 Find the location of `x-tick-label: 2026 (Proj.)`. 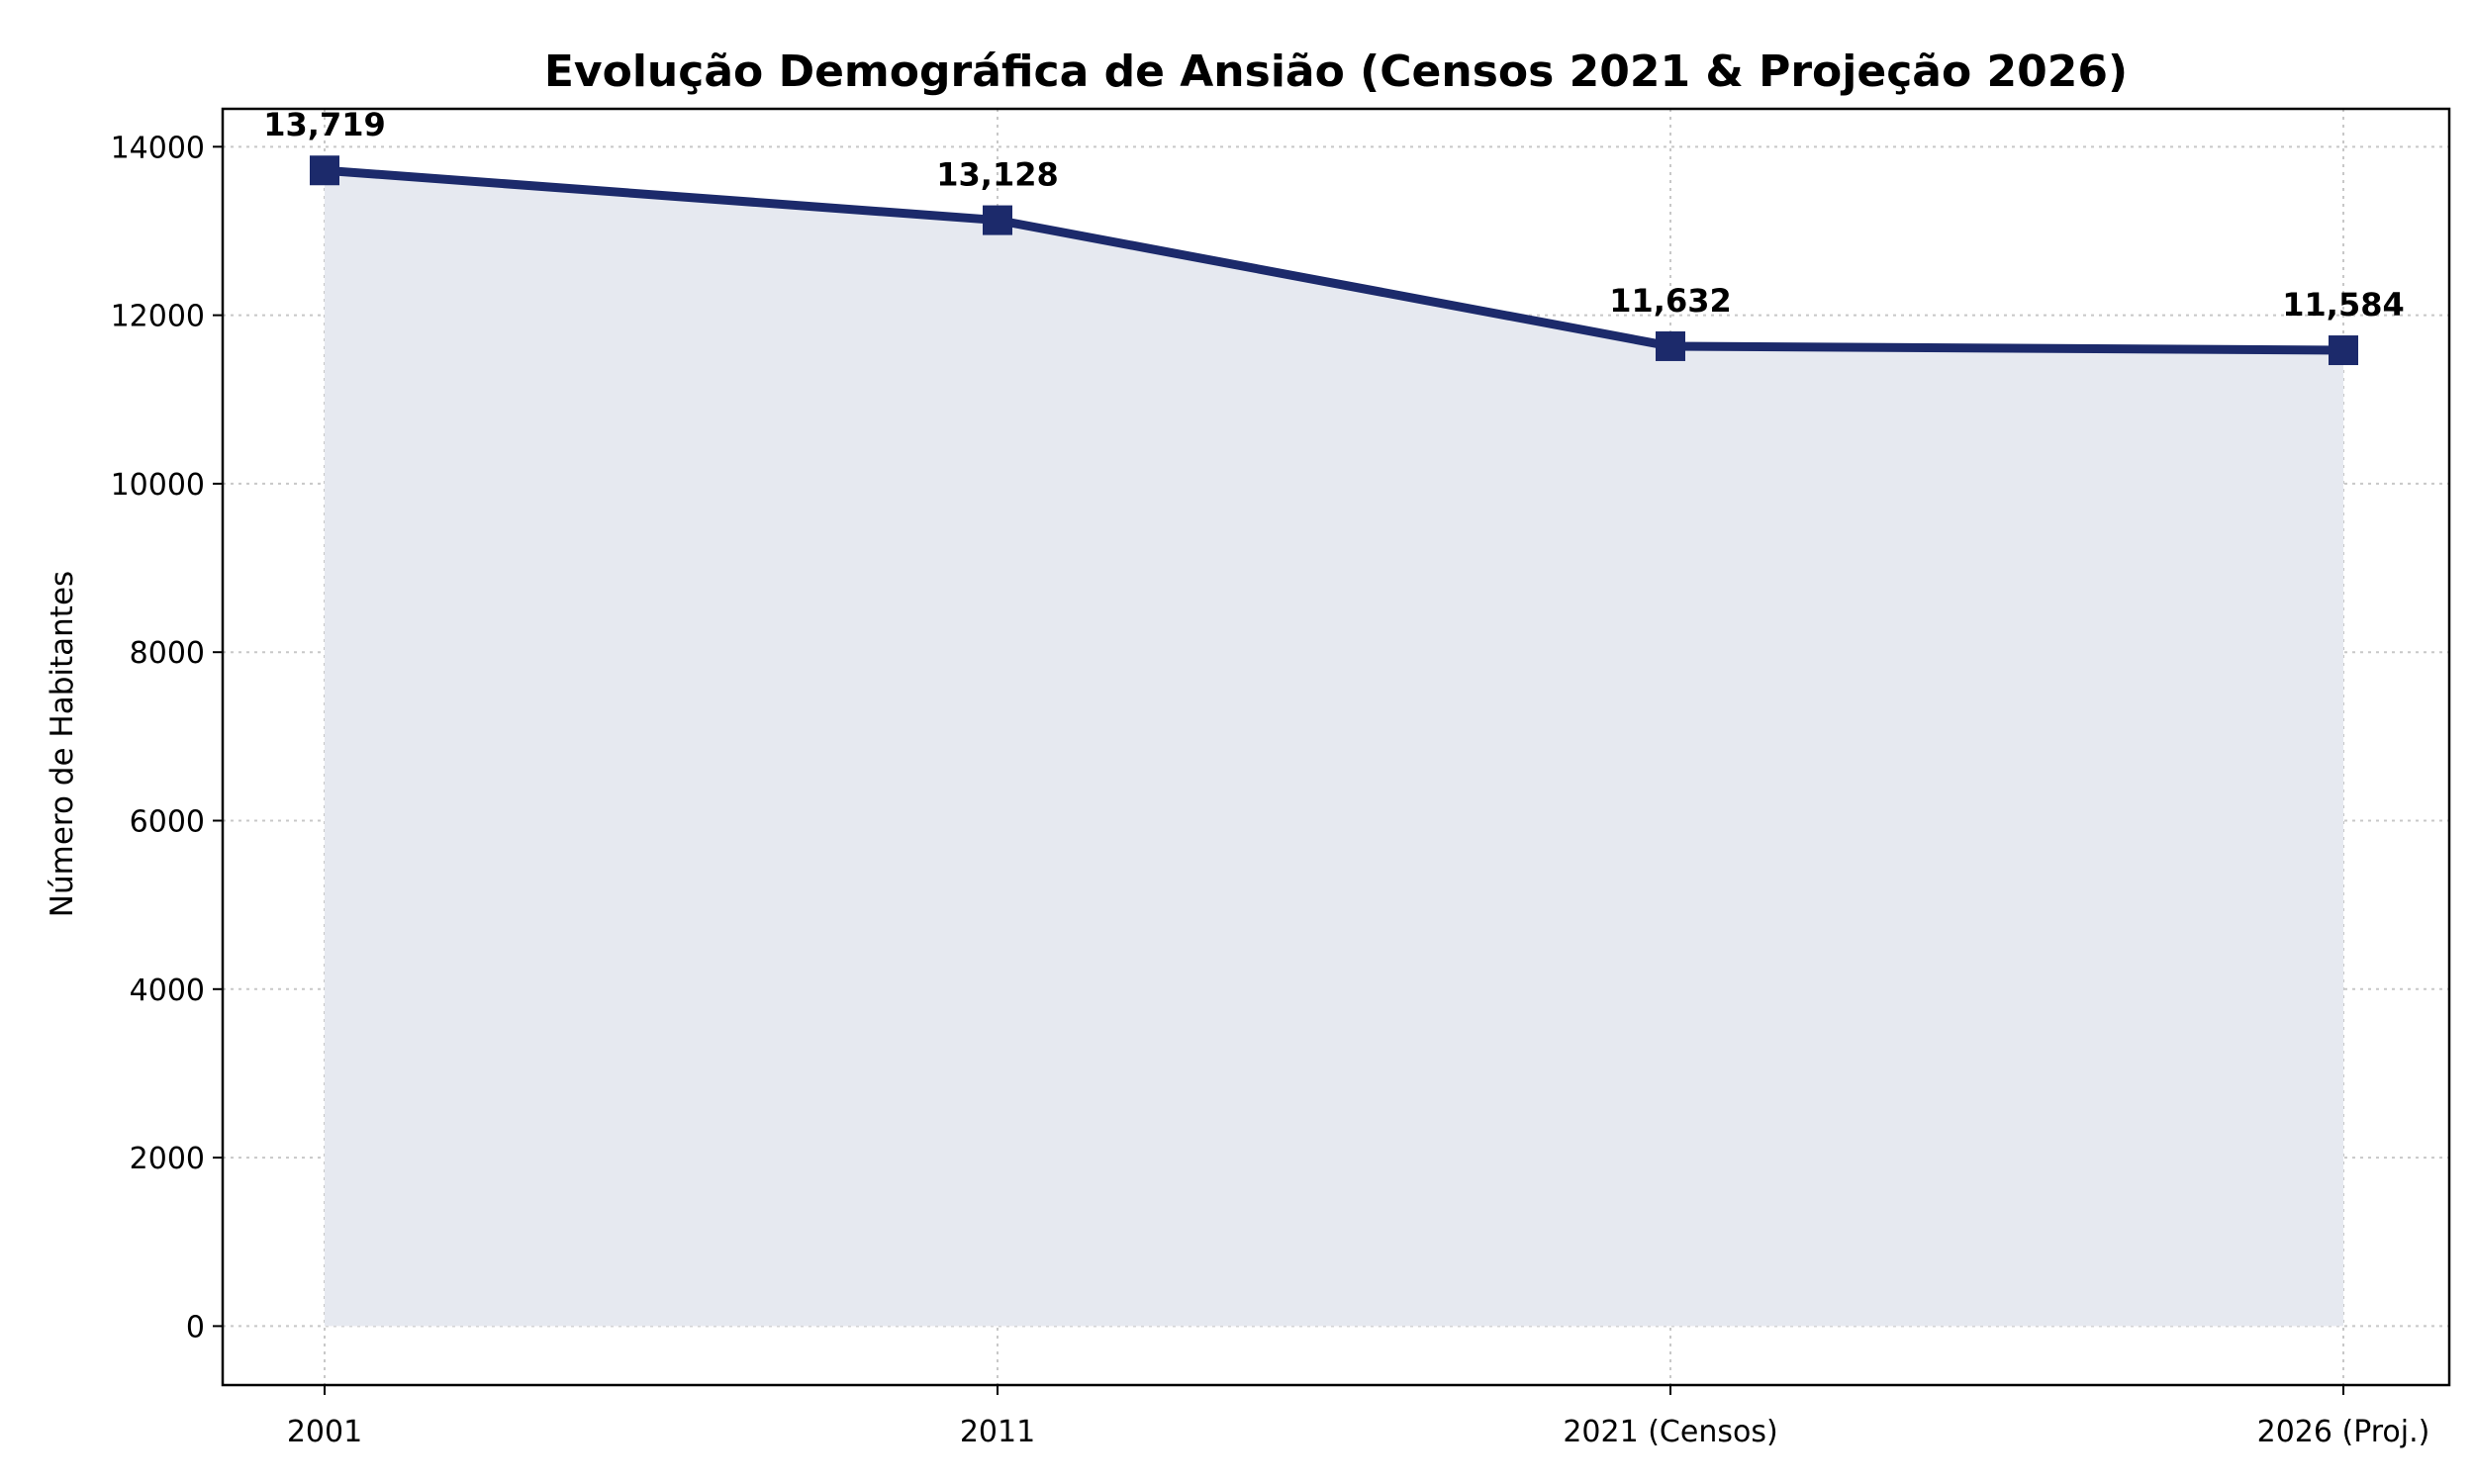

x-tick-label: 2026 (Proj.) is located at coordinates (2343, 1432).